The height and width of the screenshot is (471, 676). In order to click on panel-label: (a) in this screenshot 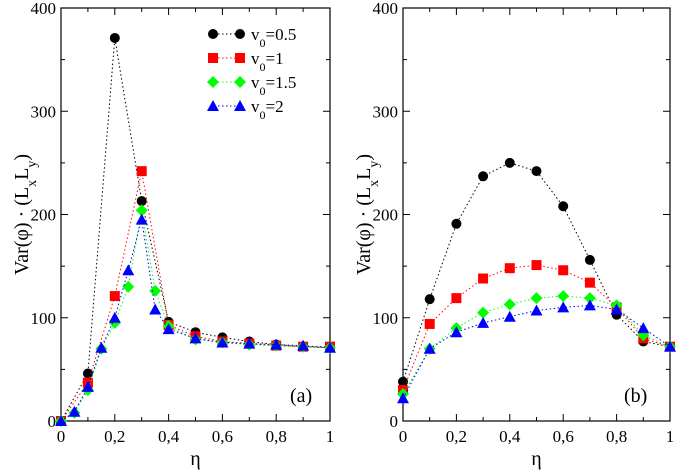, I will do `click(301, 396)`.